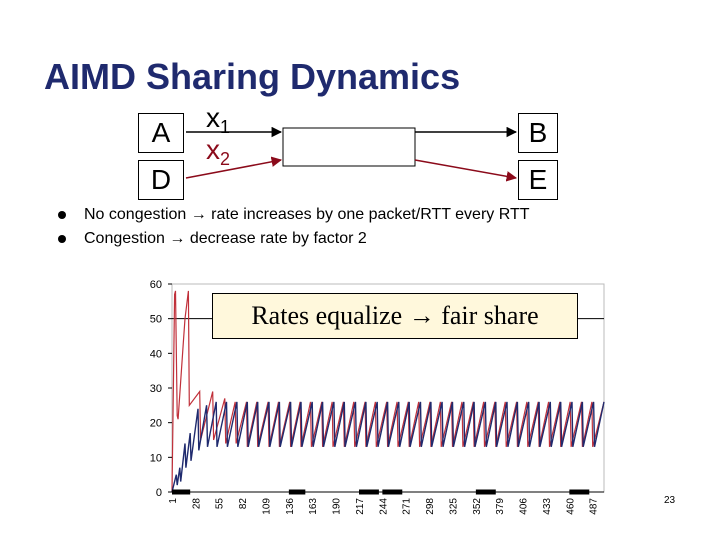  I want to click on x-tick-label: 217, so click(360, 506).